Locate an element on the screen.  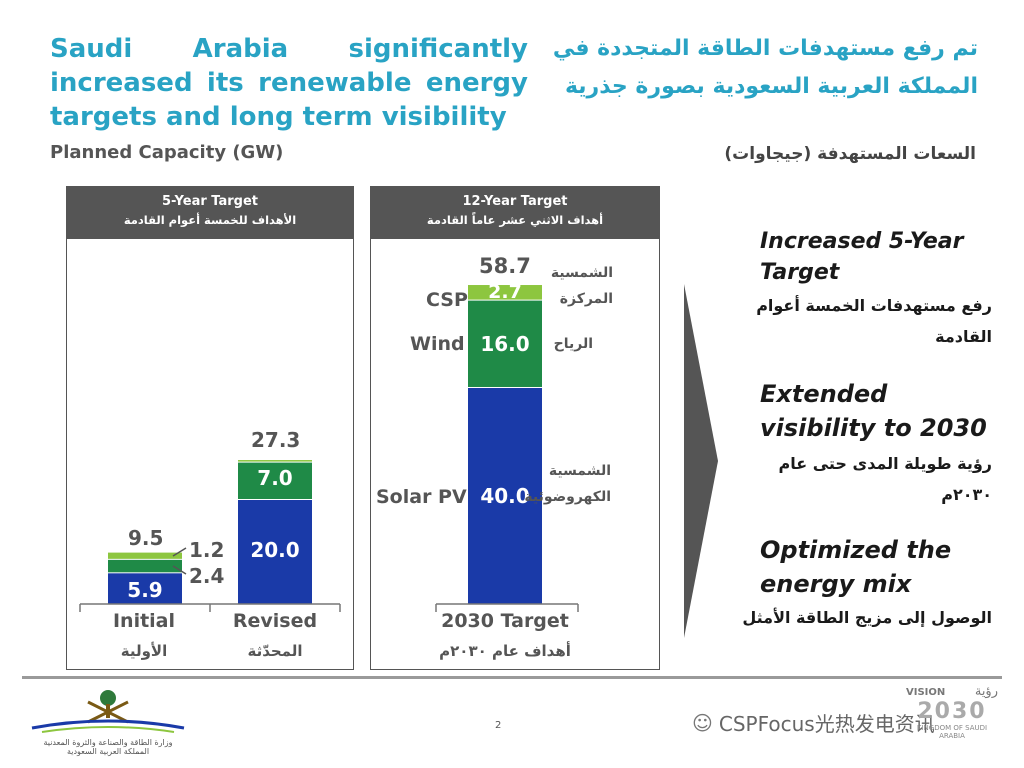
bar-initial-csp-label: 1.2 is located at coordinates (207, 550).